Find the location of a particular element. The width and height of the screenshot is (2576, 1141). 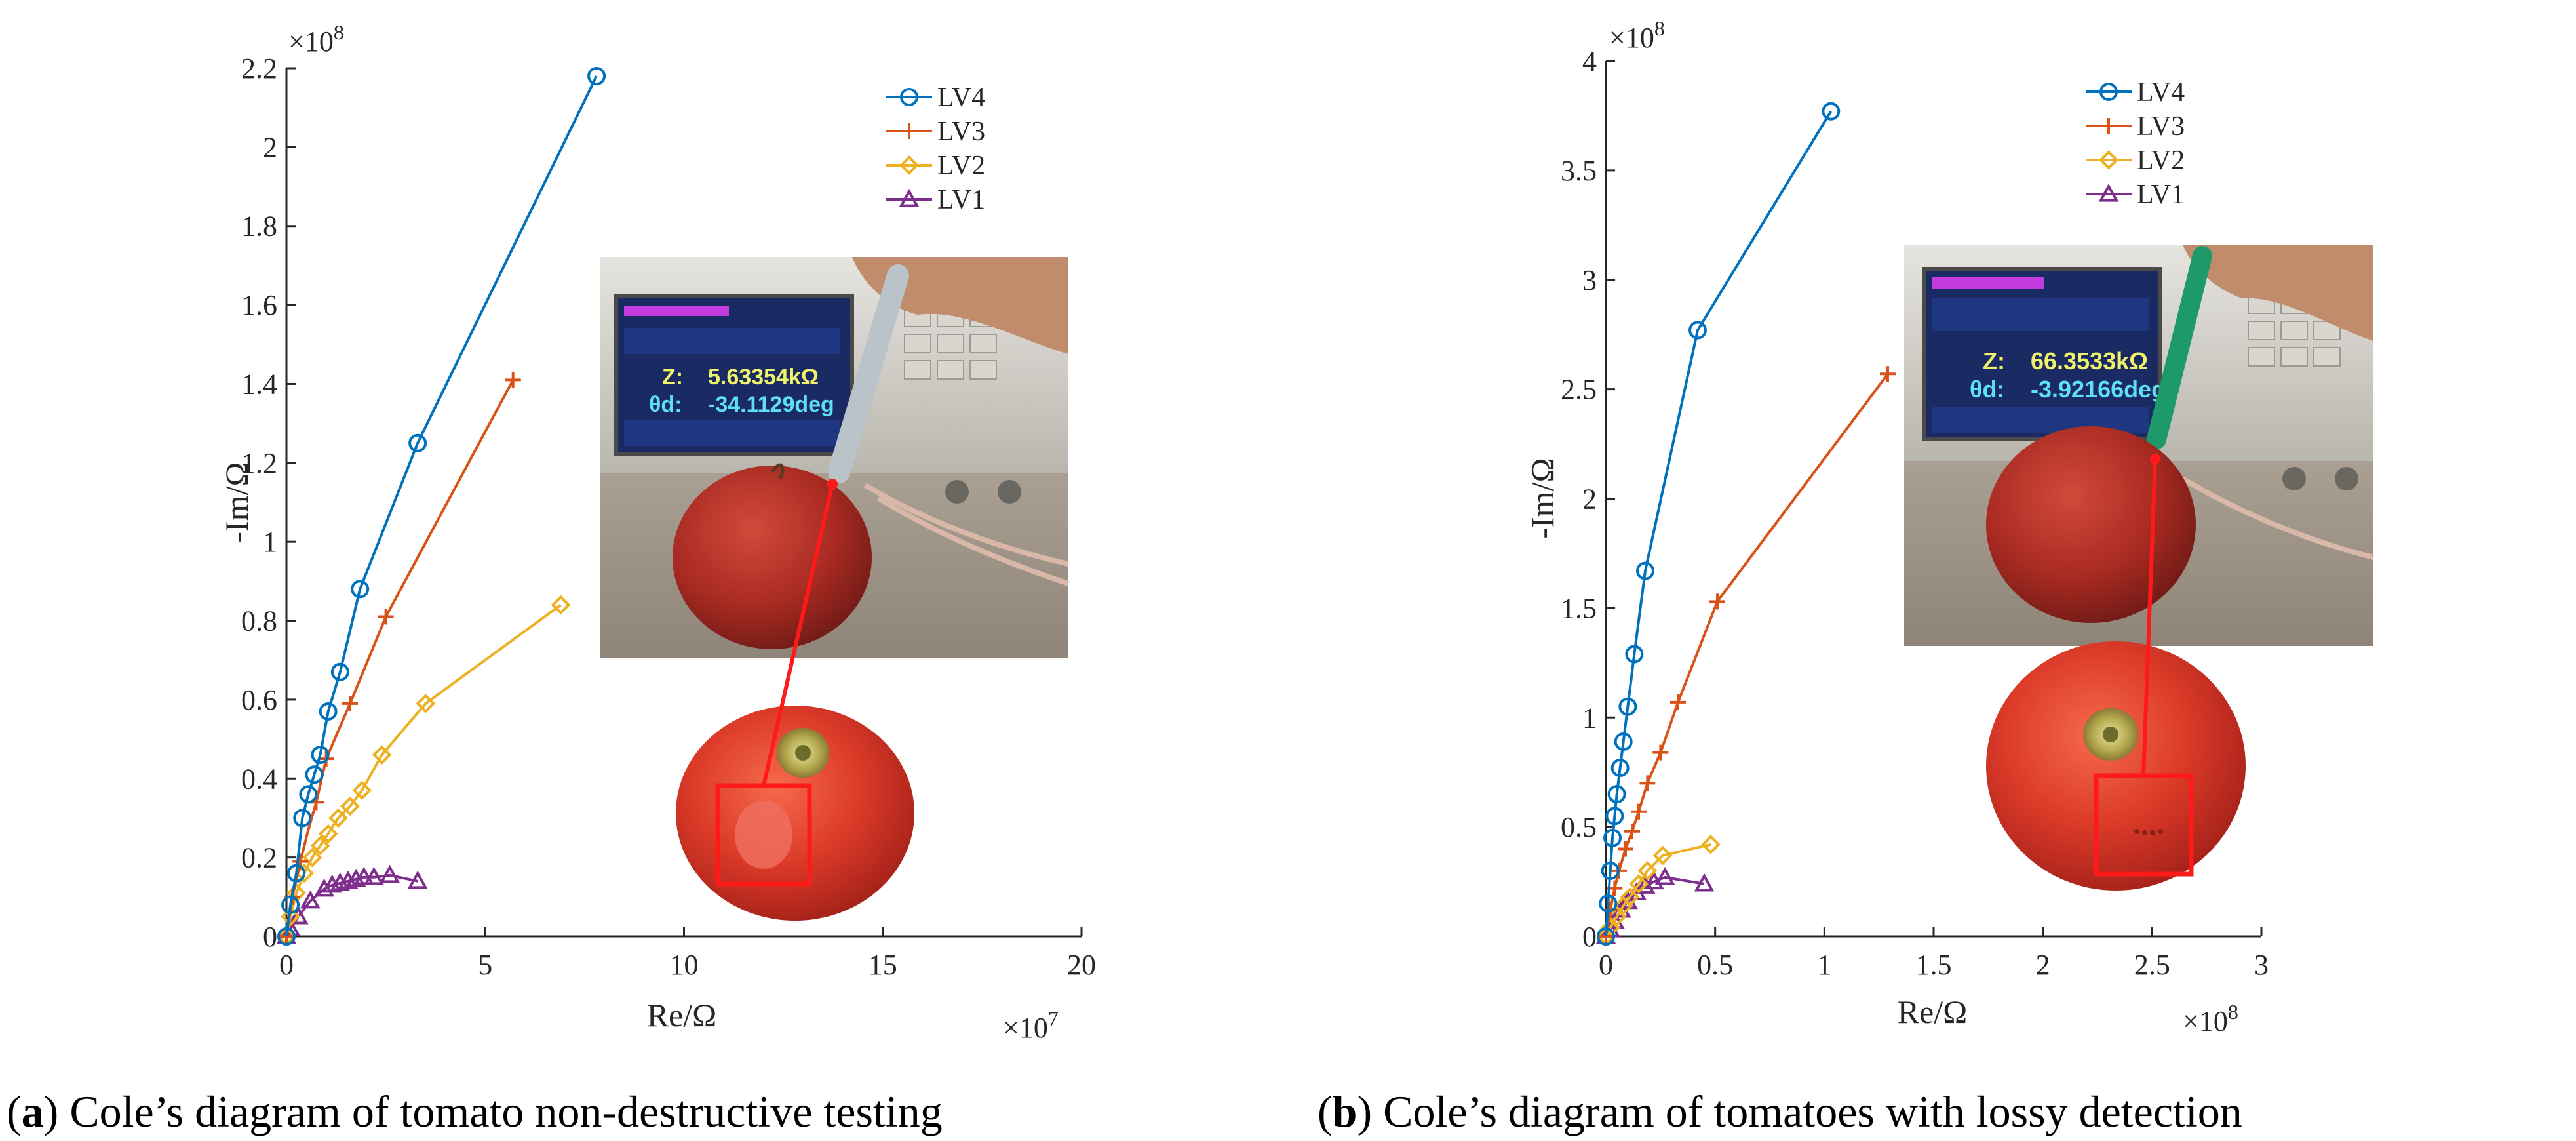

panel-b-series-lv4-line is located at coordinates (1719, 523).